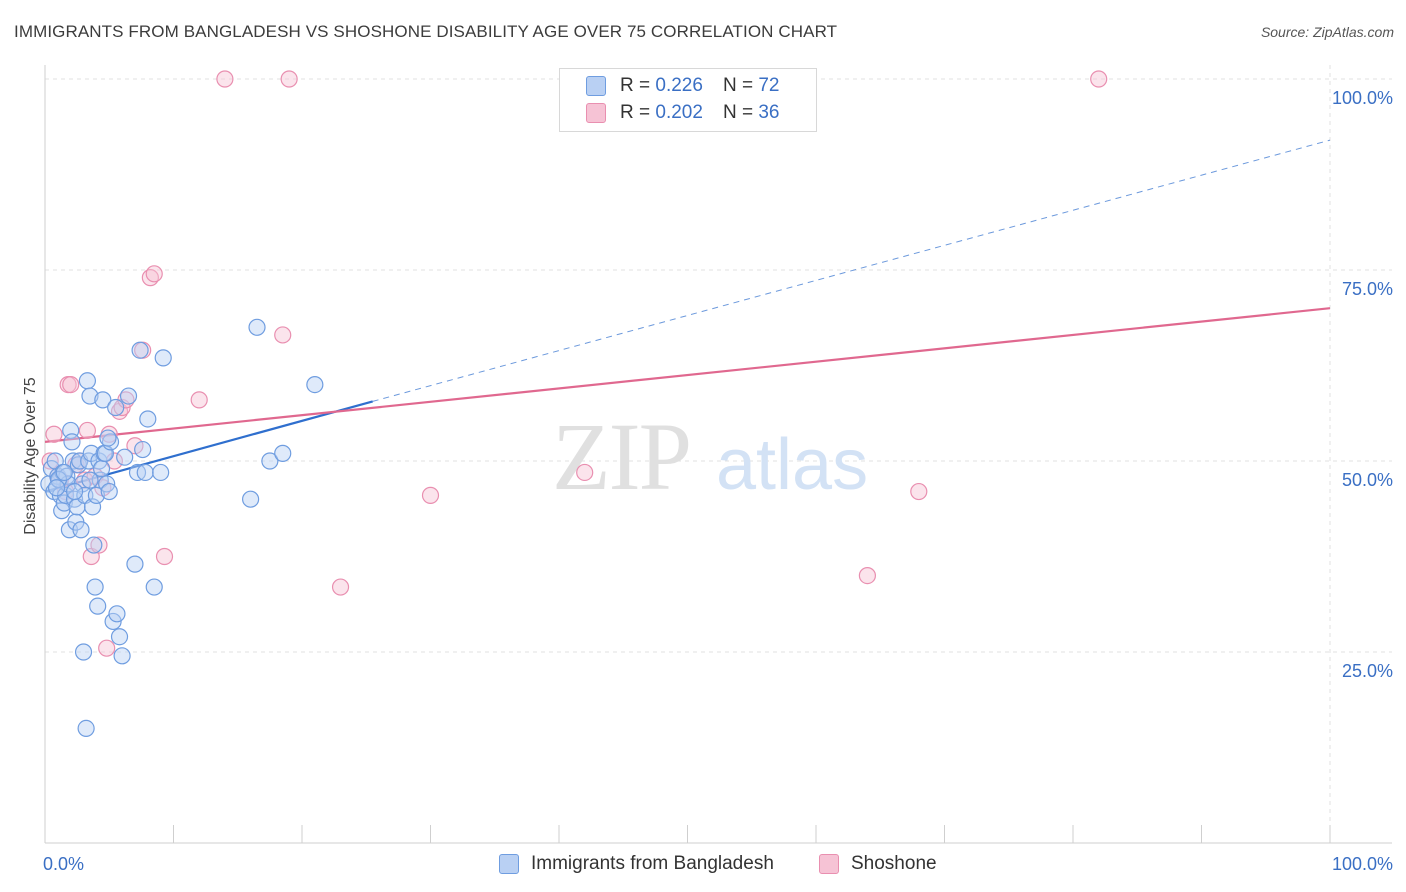 The height and width of the screenshot is (892, 1406). I want to click on x-tick-label: 0.0%, so click(63, 864).